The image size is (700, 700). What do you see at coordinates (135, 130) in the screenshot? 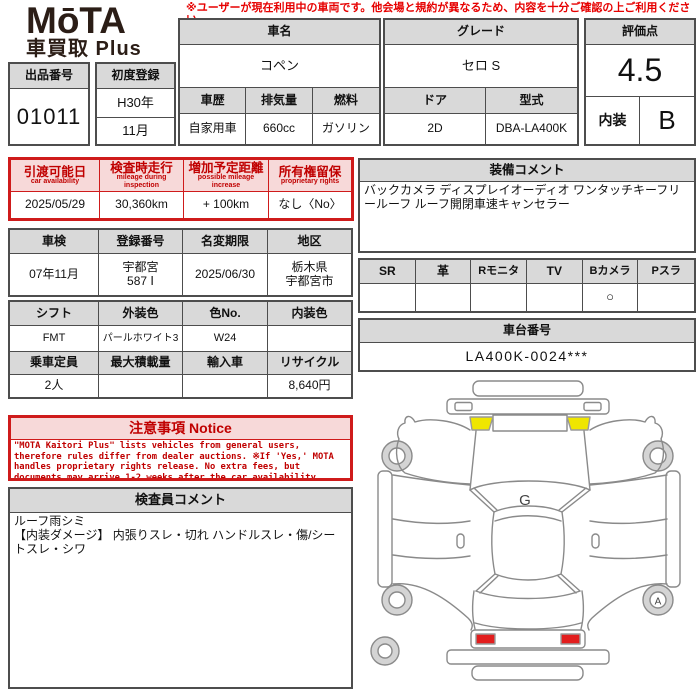
I see `first-registration-month: 11月` at bounding box center [135, 130].